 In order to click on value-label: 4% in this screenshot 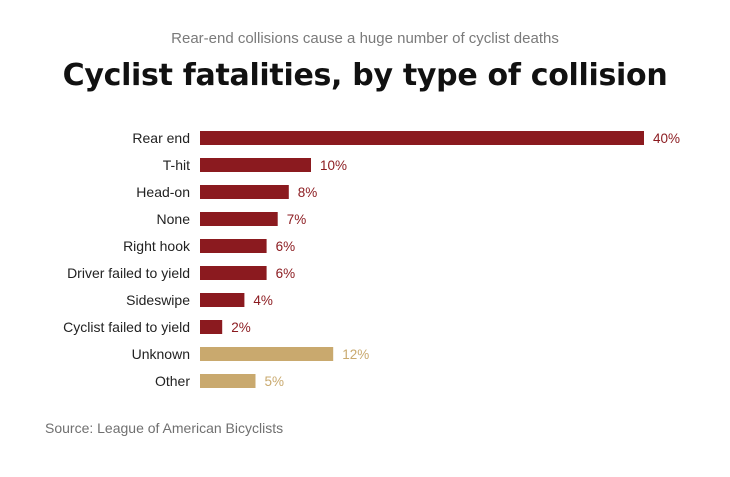, I will do `click(263, 300)`.